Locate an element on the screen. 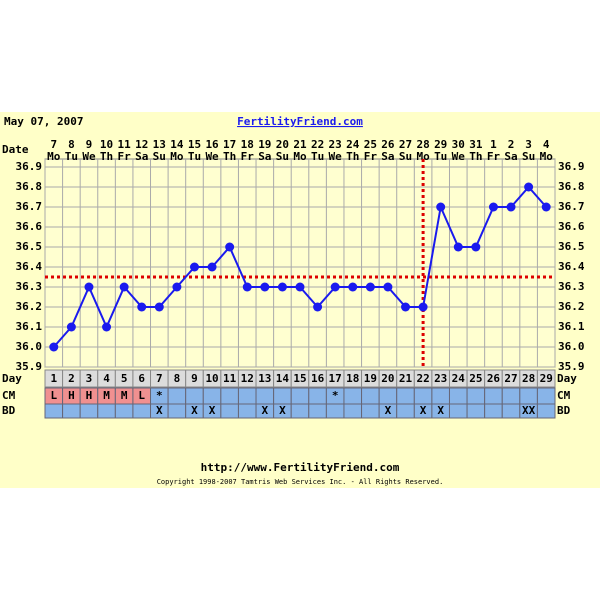 The image size is (600, 600). date-label: 21 is located at coordinates (300, 144).